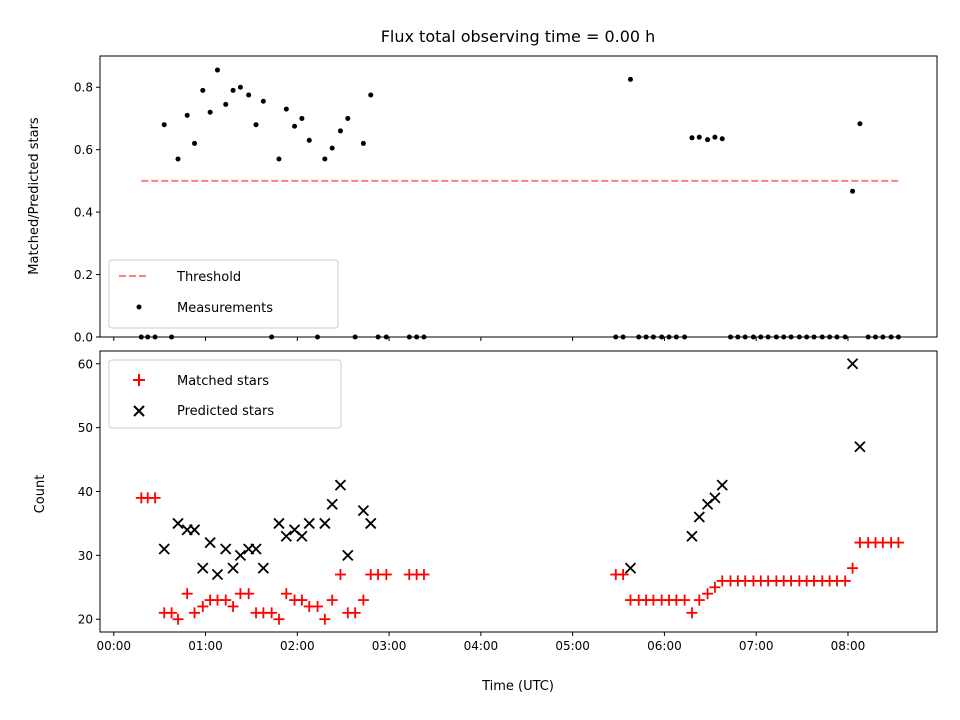 The image size is (960, 720). What do you see at coordinates (208, 277) in the screenshot?
I see `legend-threshold-label: Threshold` at bounding box center [208, 277].